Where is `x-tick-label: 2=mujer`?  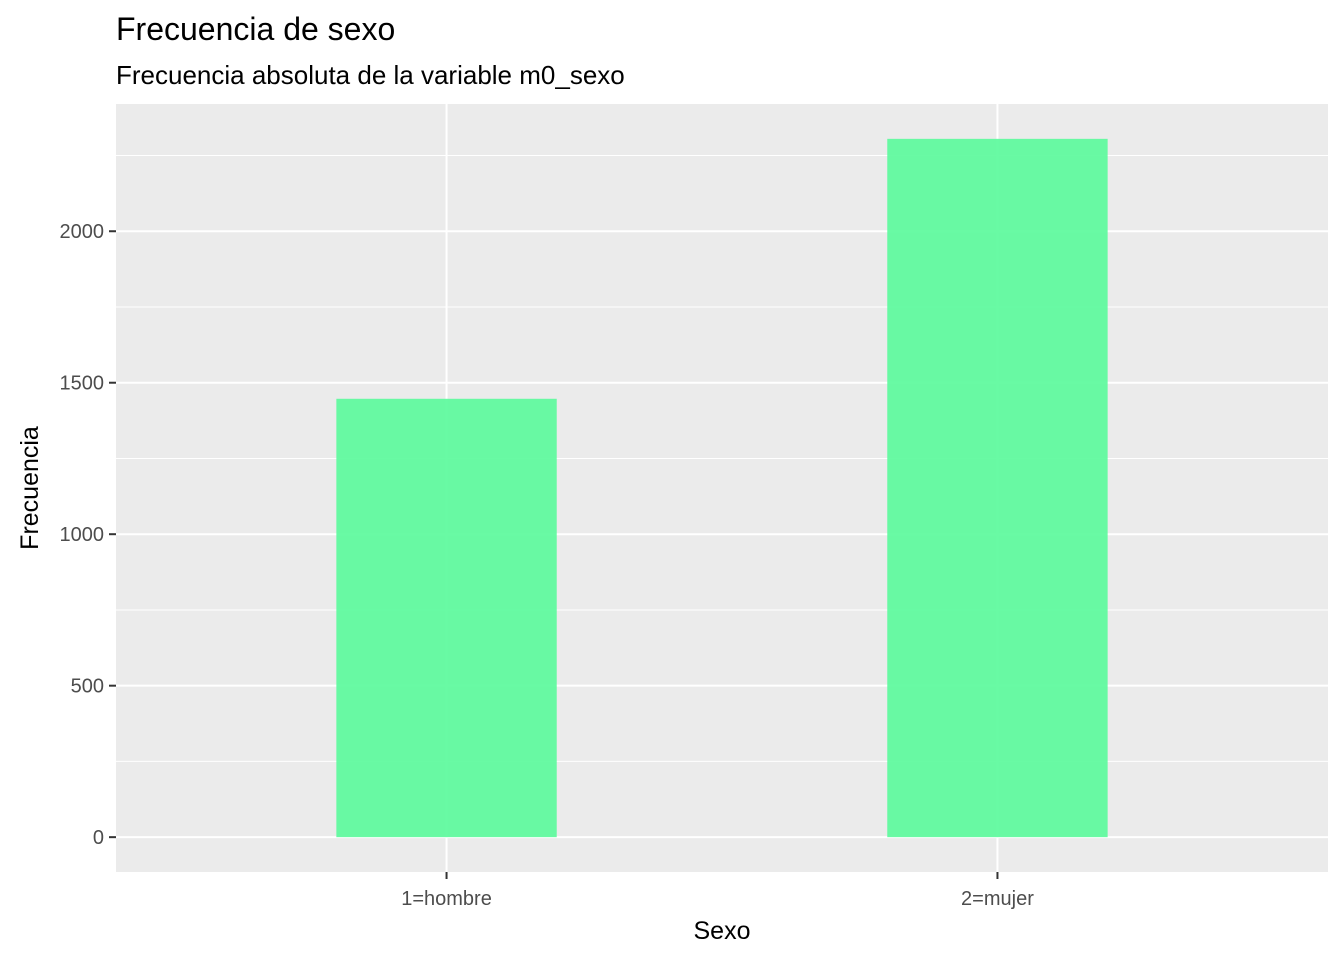 x-tick-label: 2=mujer is located at coordinates (997, 899).